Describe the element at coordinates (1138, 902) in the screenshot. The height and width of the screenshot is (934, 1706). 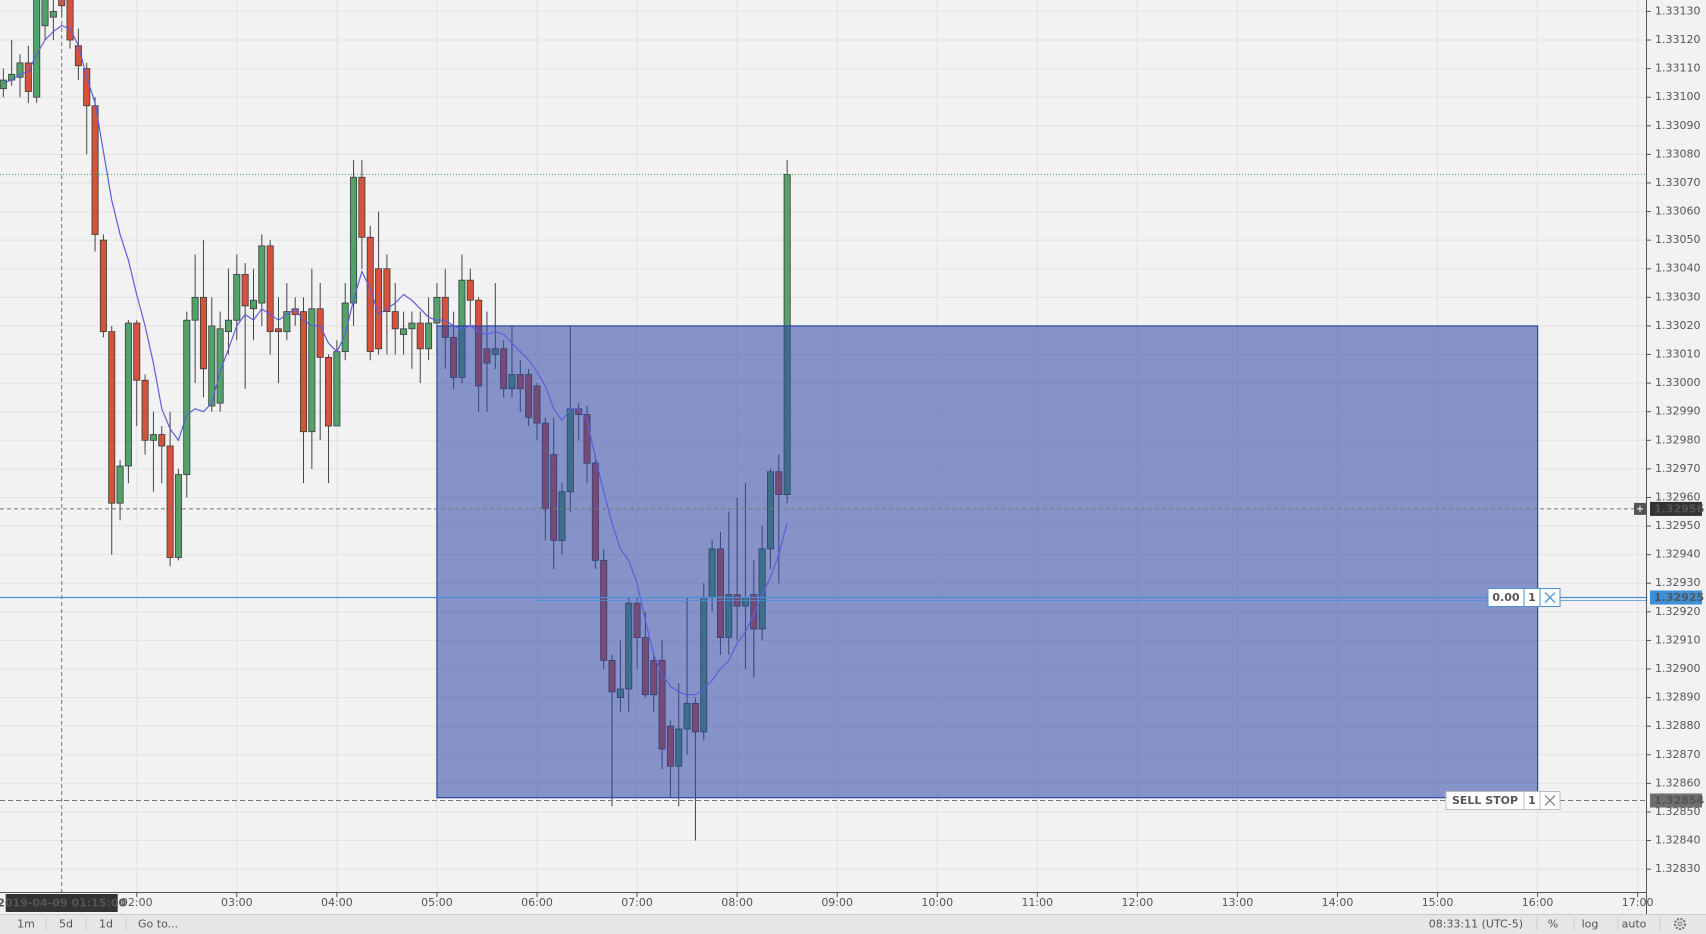
I see `x-tick-label: 12:00` at that location.